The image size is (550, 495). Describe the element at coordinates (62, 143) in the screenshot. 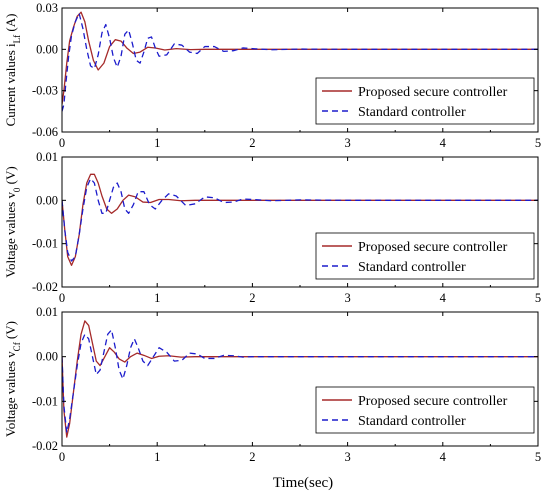

I see `chart-1-x-tick-label: 0` at that location.